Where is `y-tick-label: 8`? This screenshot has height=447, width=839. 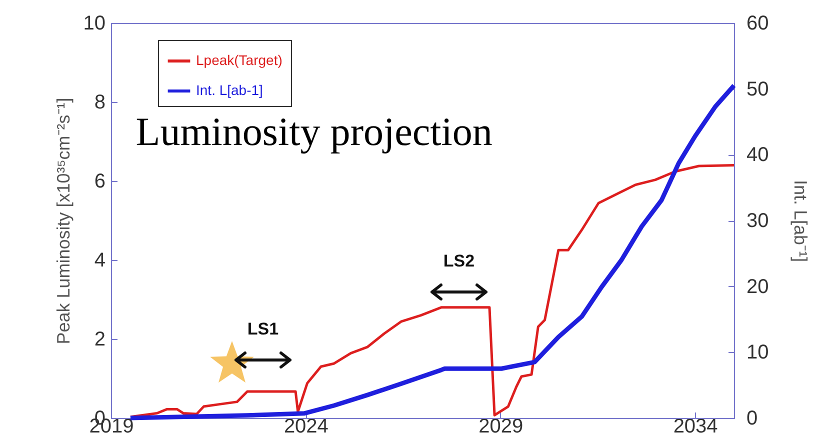
y-tick-label: 8 is located at coordinates (100, 103).